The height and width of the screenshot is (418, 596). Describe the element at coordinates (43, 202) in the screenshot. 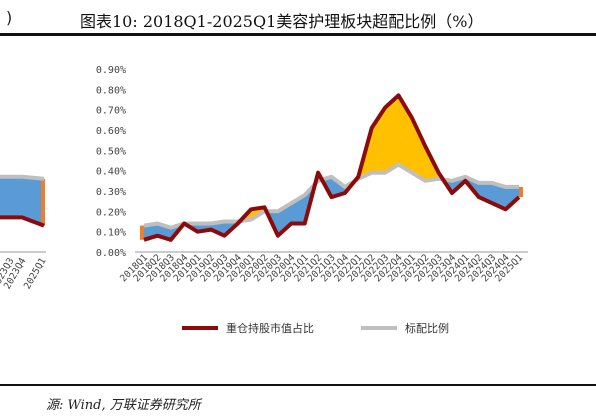

I see `partial-right-edge-band` at that location.